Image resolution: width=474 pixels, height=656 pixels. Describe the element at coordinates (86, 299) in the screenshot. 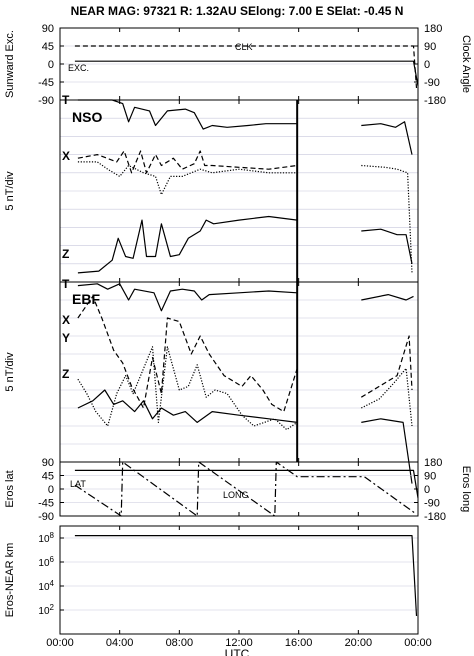

I see `panel-label-ebf: EBF` at that location.